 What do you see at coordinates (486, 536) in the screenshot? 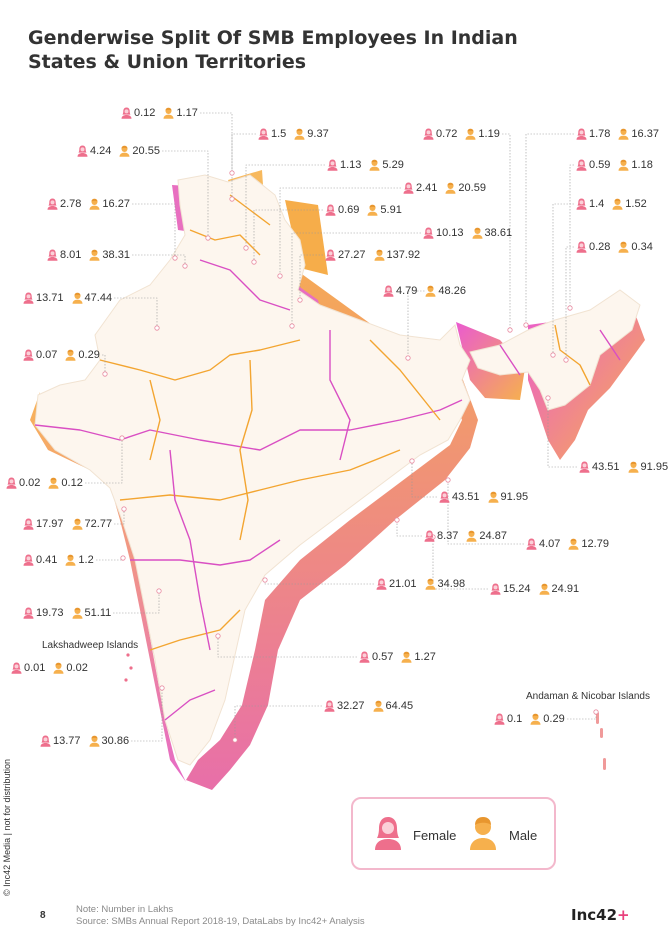
I see `male-value: 24.87` at bounding box center [486, 536].